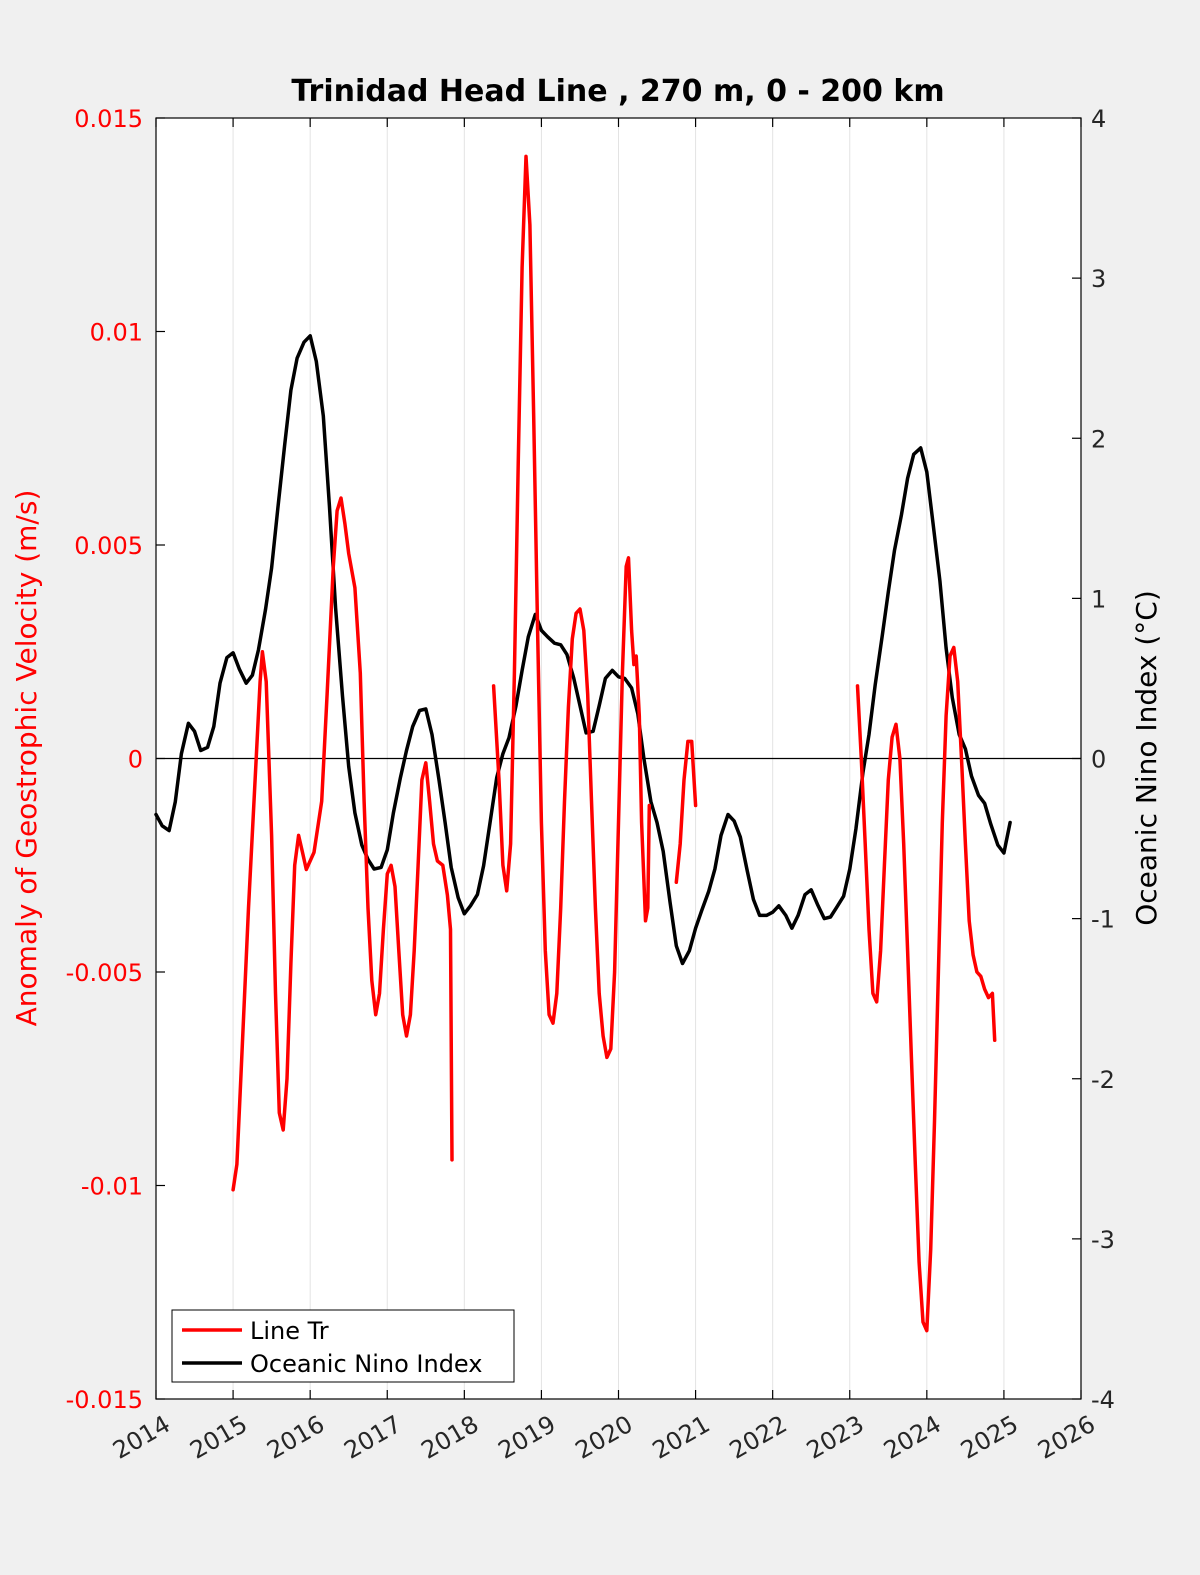 The image size is (1200, 1575). What do you see at coordinates (112, 1187) in the screenshot?
I see `y-left-tick-label: -0.01` at bounding box center [112, 1187].